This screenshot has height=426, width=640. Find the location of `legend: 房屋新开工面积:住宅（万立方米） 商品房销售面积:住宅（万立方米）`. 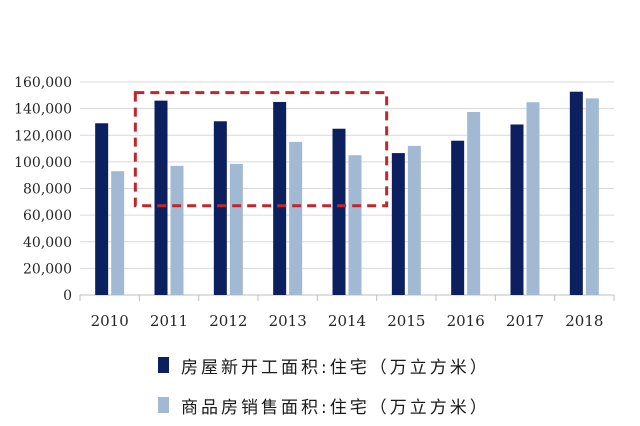

legend: 房屋新开工面积:住宅（万立方米） 商品房销售面积:住宅（万立方米） is located at coordinates (338, 385).